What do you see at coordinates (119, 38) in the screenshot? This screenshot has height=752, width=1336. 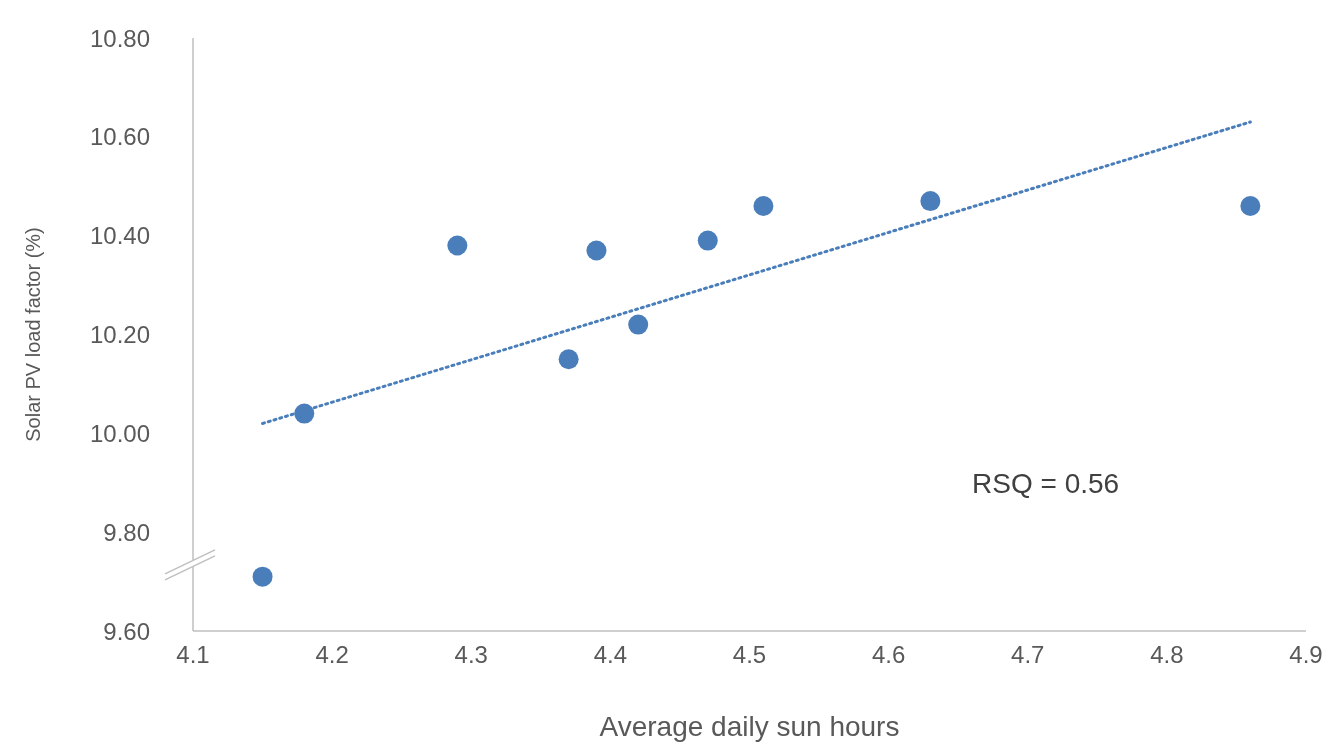 I see `y-tick-label: 10.80` at bounding box center [119, 38].